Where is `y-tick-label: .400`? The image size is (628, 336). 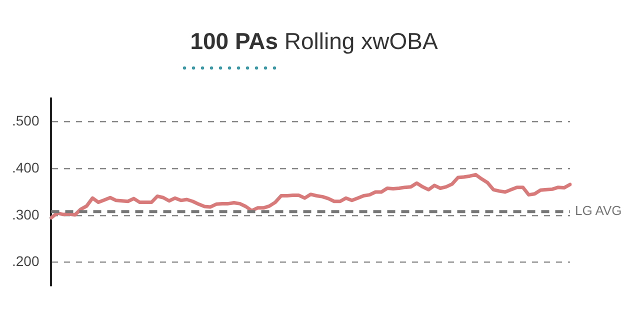 y-tick-label: .400 is located at coordinates (26, 167).